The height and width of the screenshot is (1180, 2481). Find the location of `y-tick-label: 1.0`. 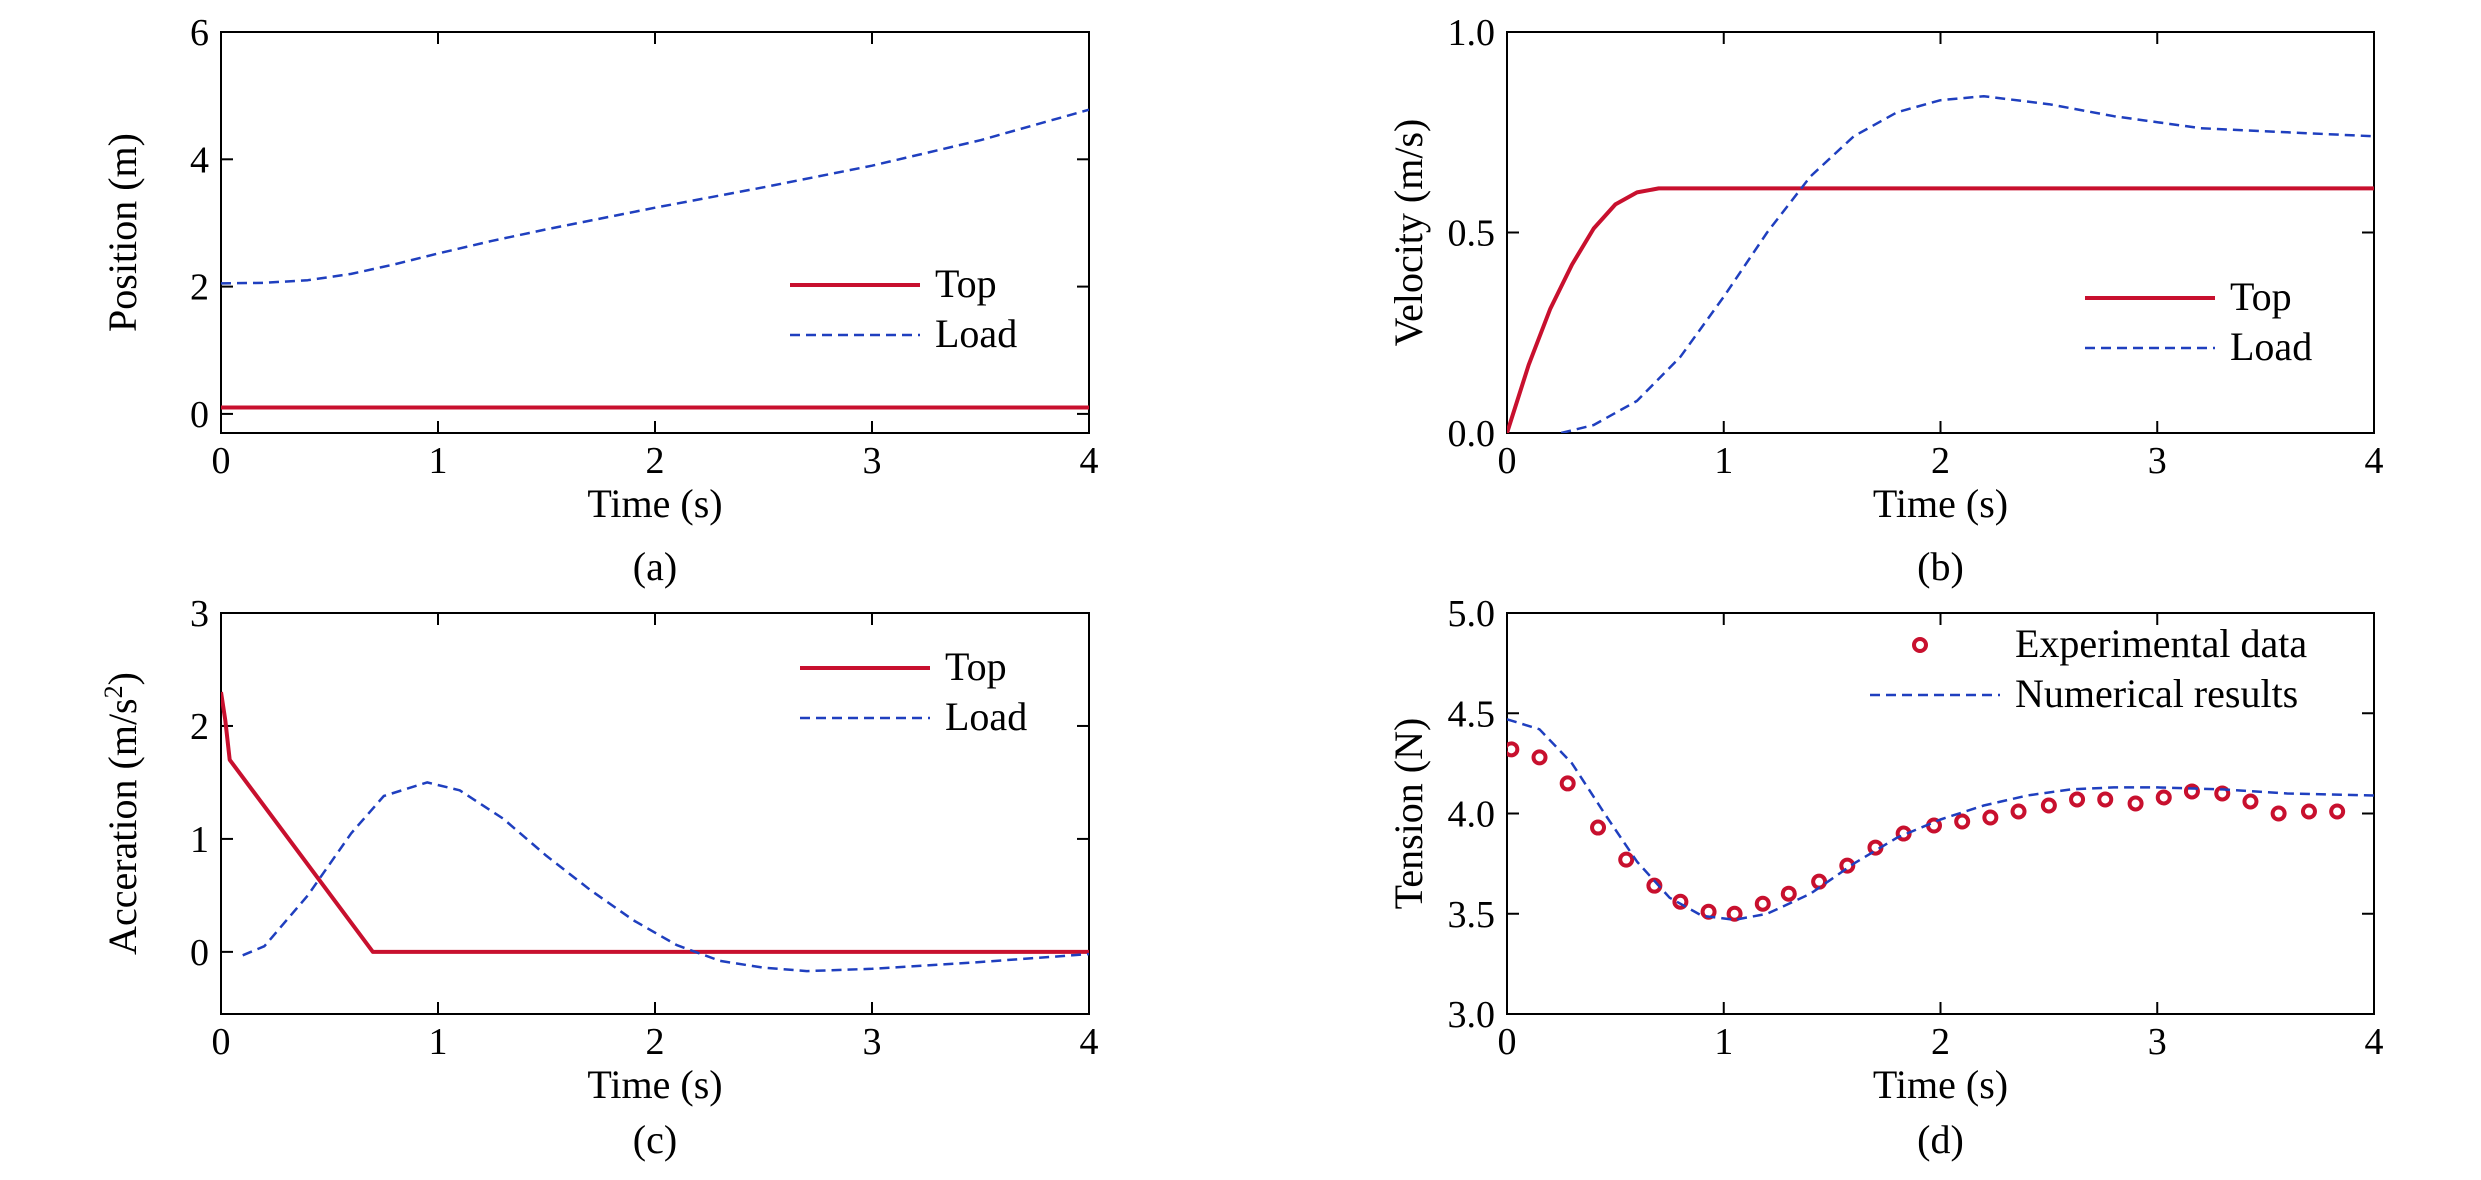

y-tick-label: 1.0 is located at coordinates (1472, 33).